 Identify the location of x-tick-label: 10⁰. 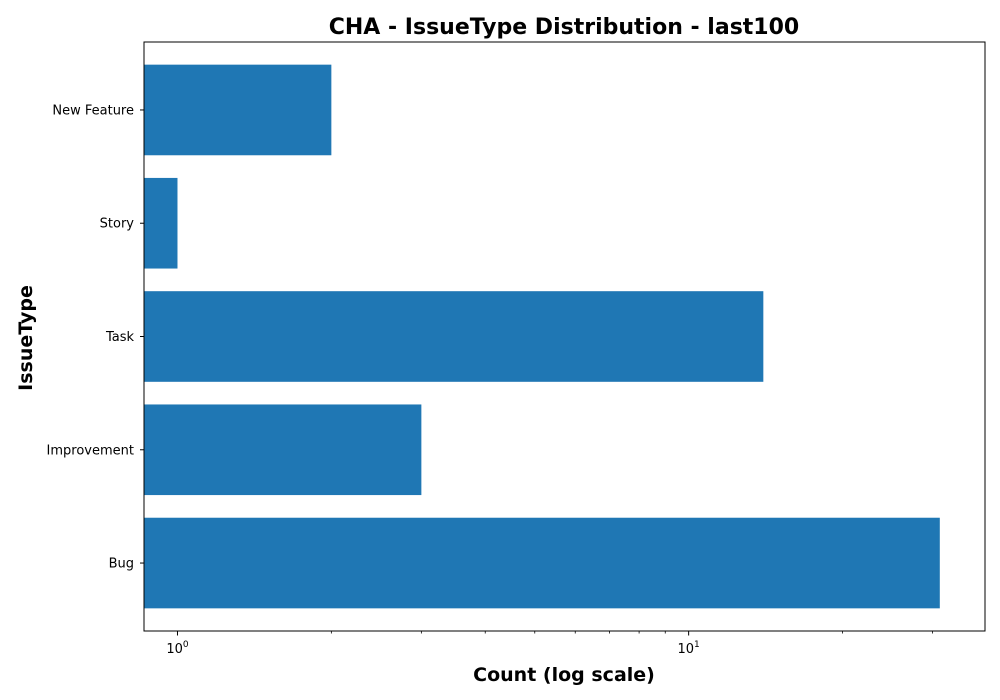
(177, 648).